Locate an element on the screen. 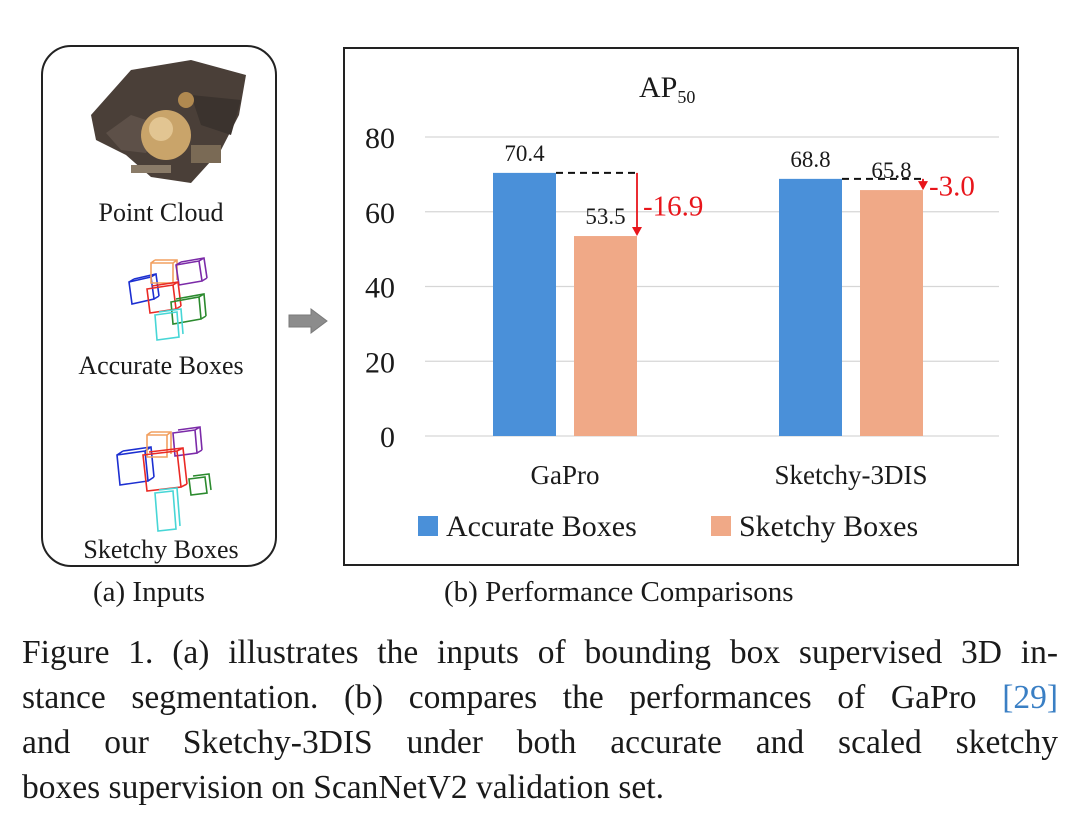 The height and width of the screenshot is (823, 1080). data-label: 70.4 is located at coordinates (524, 153).